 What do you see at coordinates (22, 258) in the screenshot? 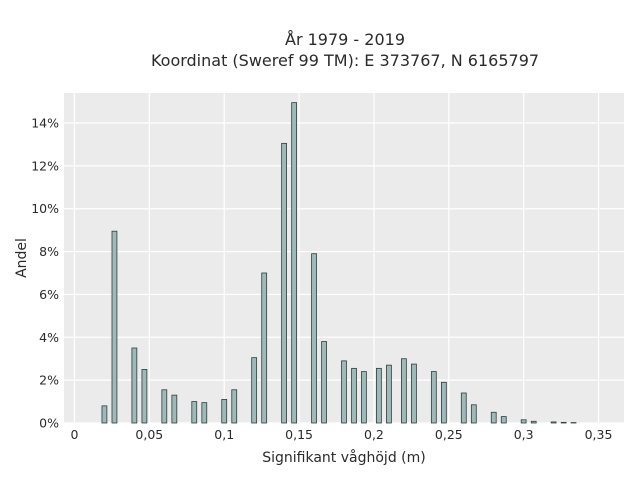
I see `y-axis-label: Andel` at bounding box center [22, 258].